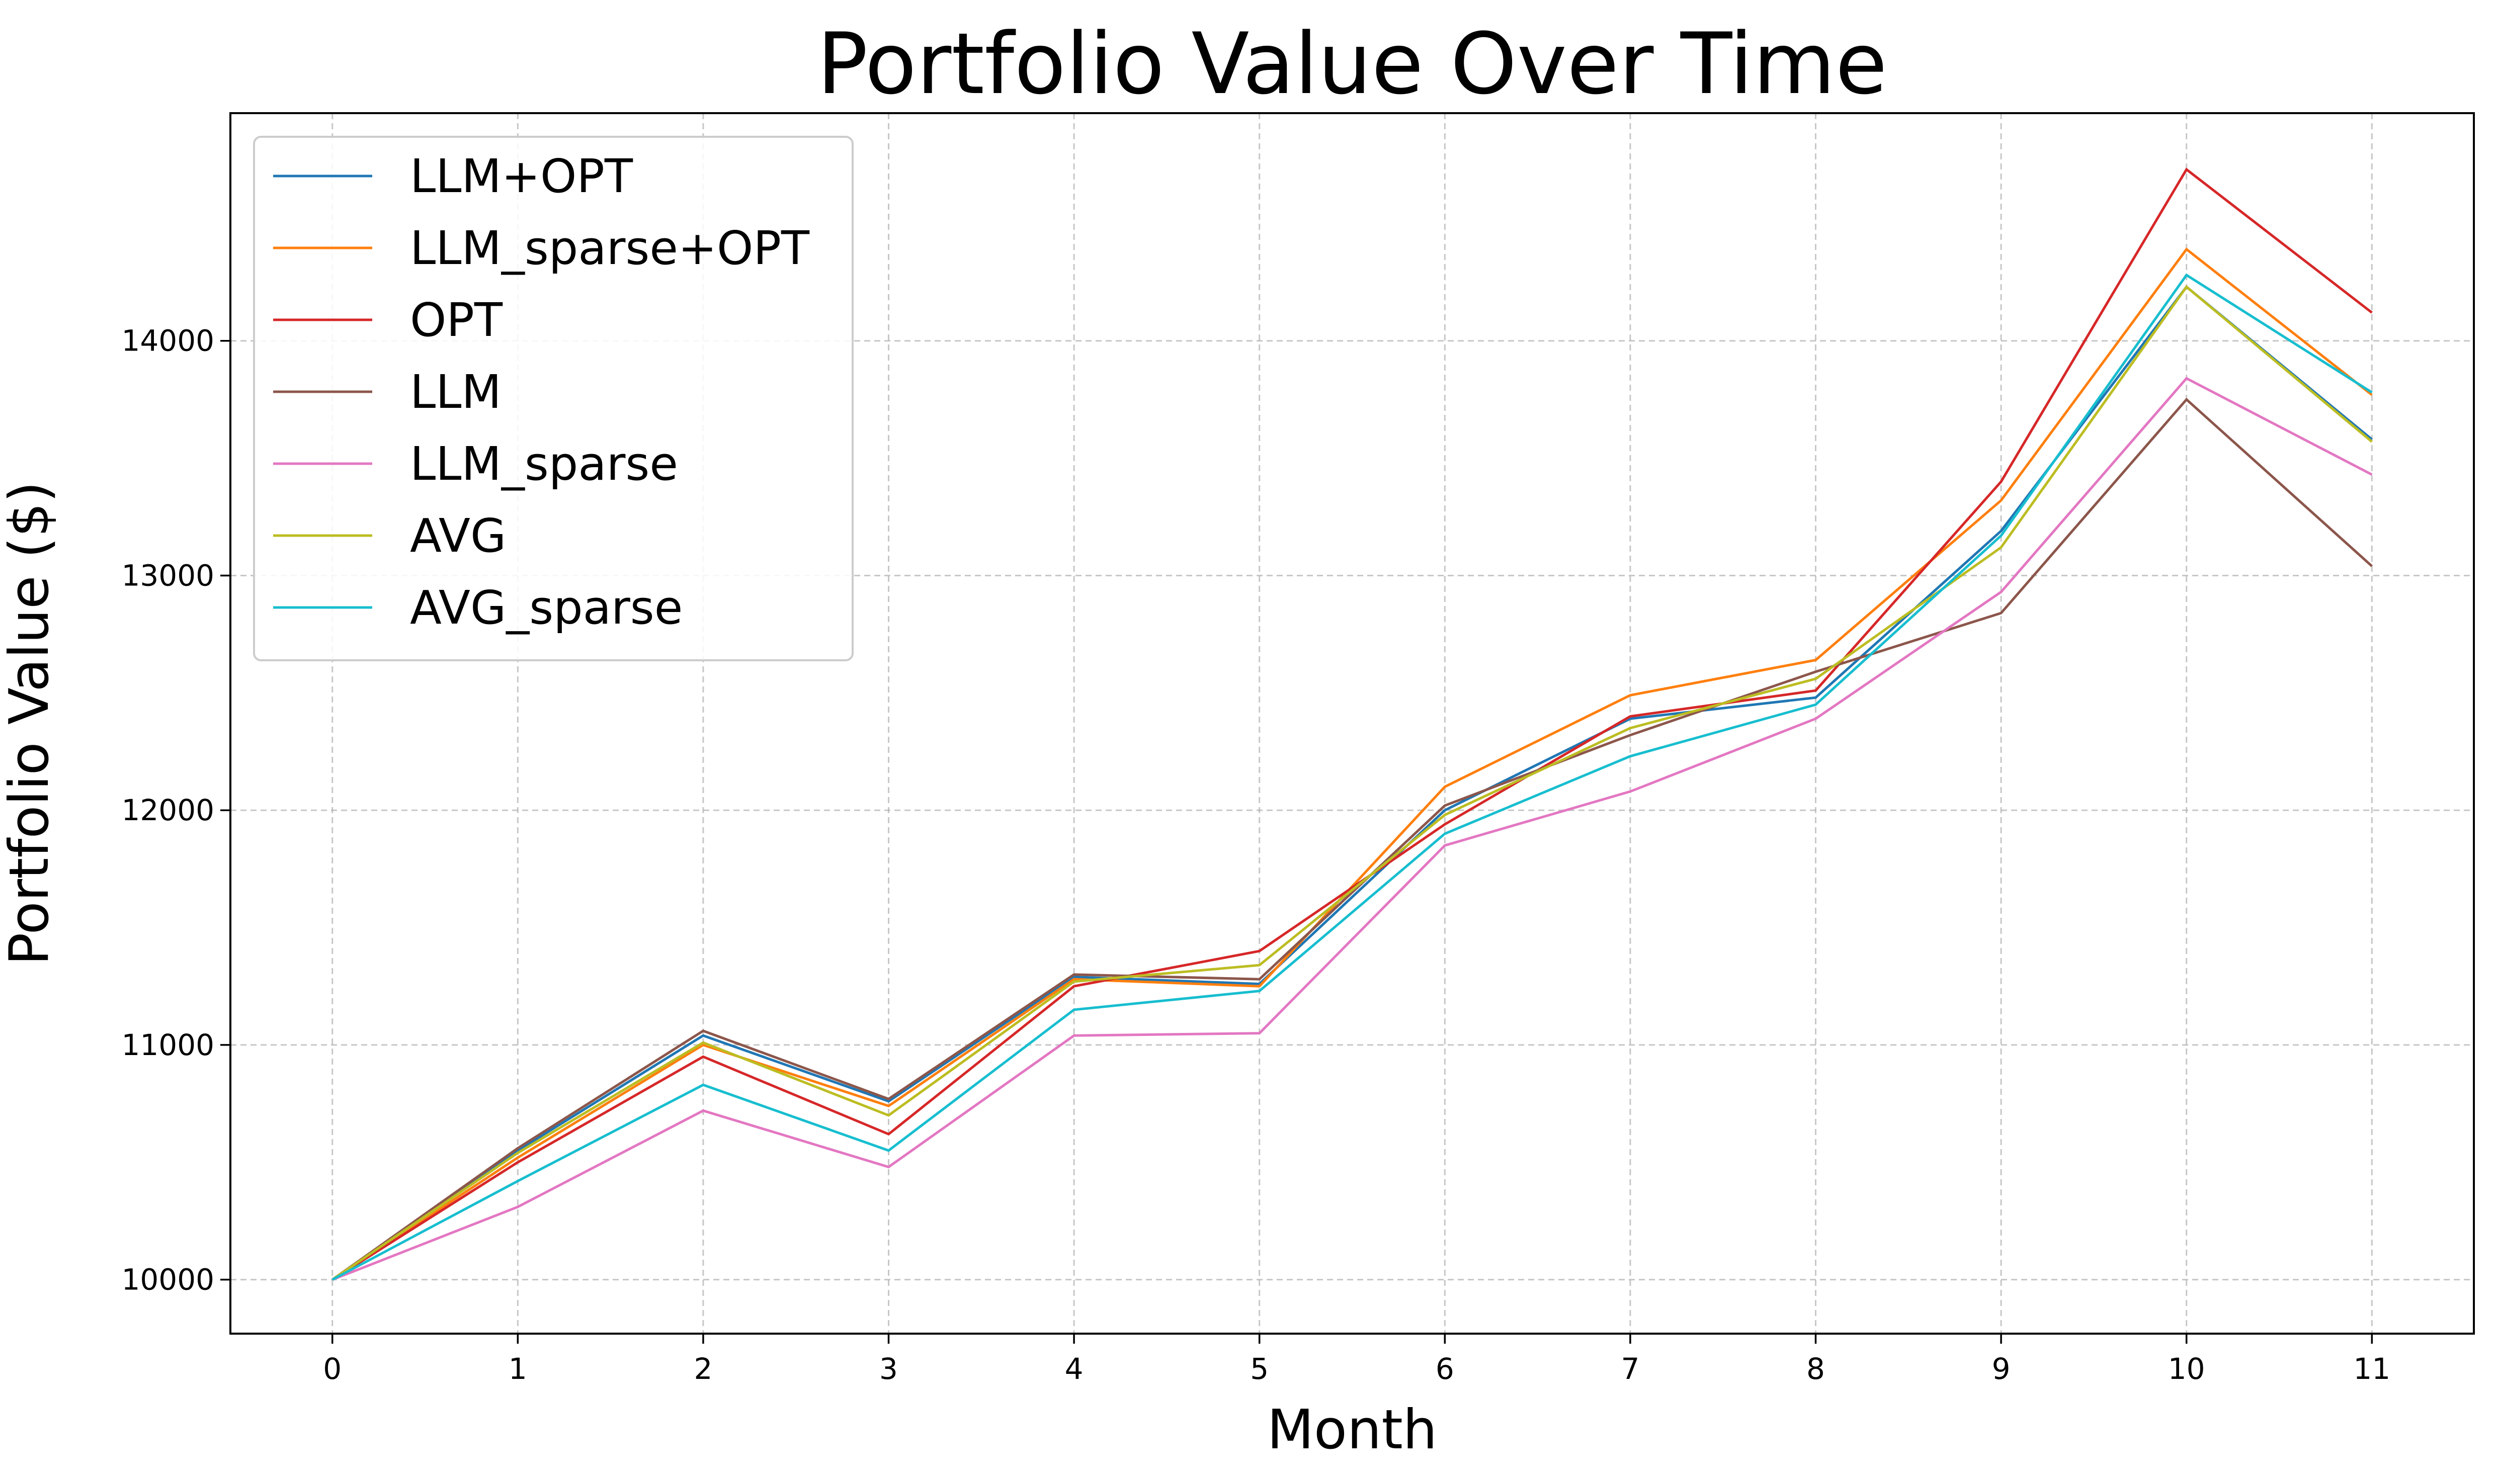 Image resolution: width=2494 pixels, height=1484 pixels. What do you see at coordinates (2001, 1369) in the screenshot?
I see `x-tick-label: 9` at bounding box center [2001, 1369].